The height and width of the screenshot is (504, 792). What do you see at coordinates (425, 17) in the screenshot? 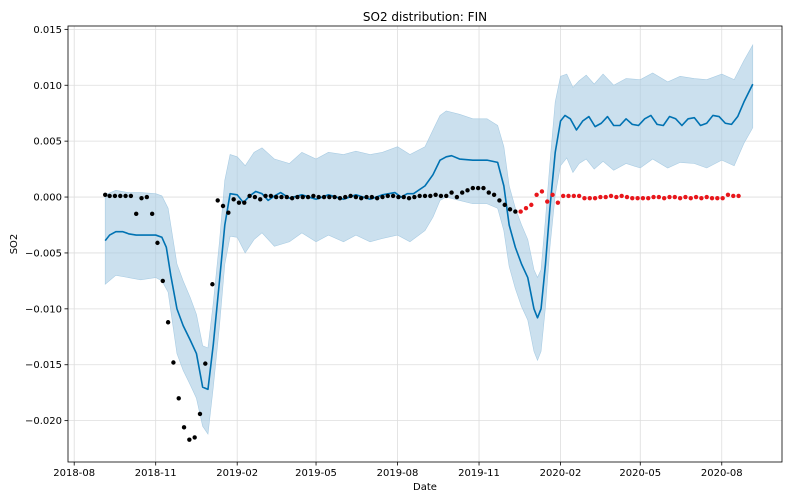
I see `chart-title: SO2 distribution: FIN` at bounding box center [425, 17].